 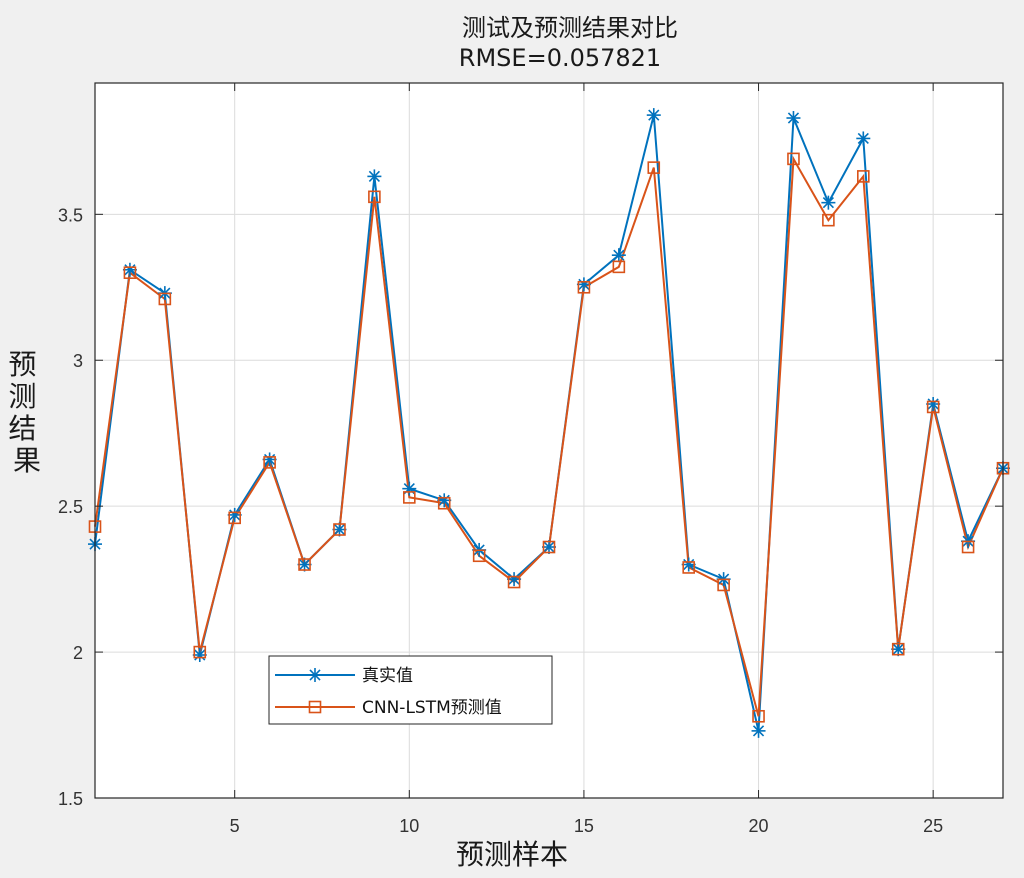 What do you see at coordinates (409, 826) in the screenshot?
I see `x-tick-label: 10` at bounding box center [409, 826].